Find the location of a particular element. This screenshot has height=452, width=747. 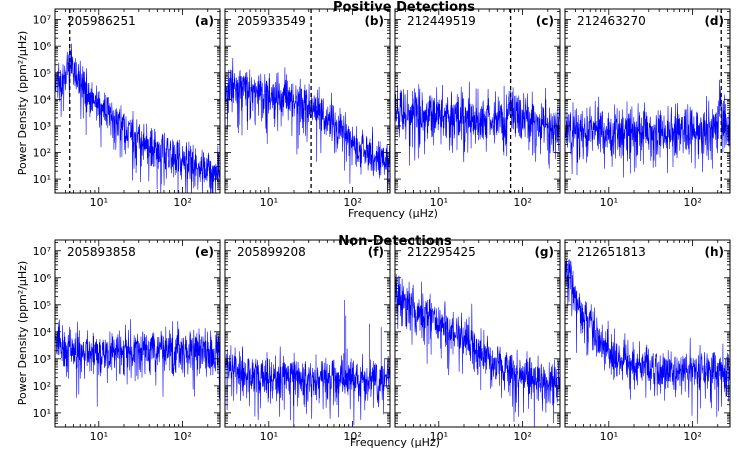

panel-a: 10¹ 10² 10¹ 10² 10³ 10⁴ 10⁵ 10⁶ 10⁷ 205986251 (a) is located at coordinates (127, 108).